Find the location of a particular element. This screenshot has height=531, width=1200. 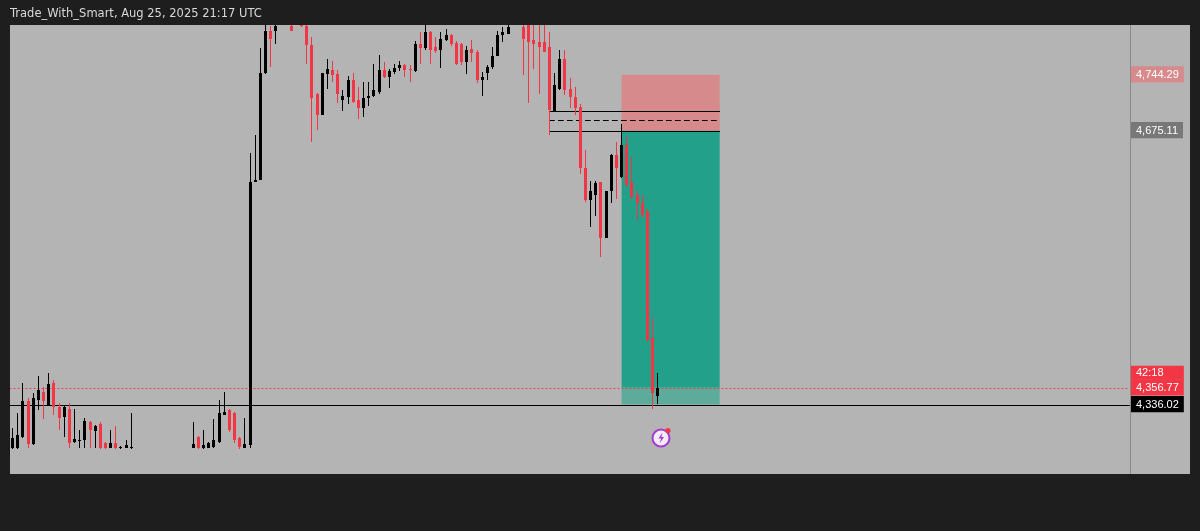

chart-title: Trade_With_Smart, Aug 25, 2025 21:17 UTC is located at coordinates (136, 13).